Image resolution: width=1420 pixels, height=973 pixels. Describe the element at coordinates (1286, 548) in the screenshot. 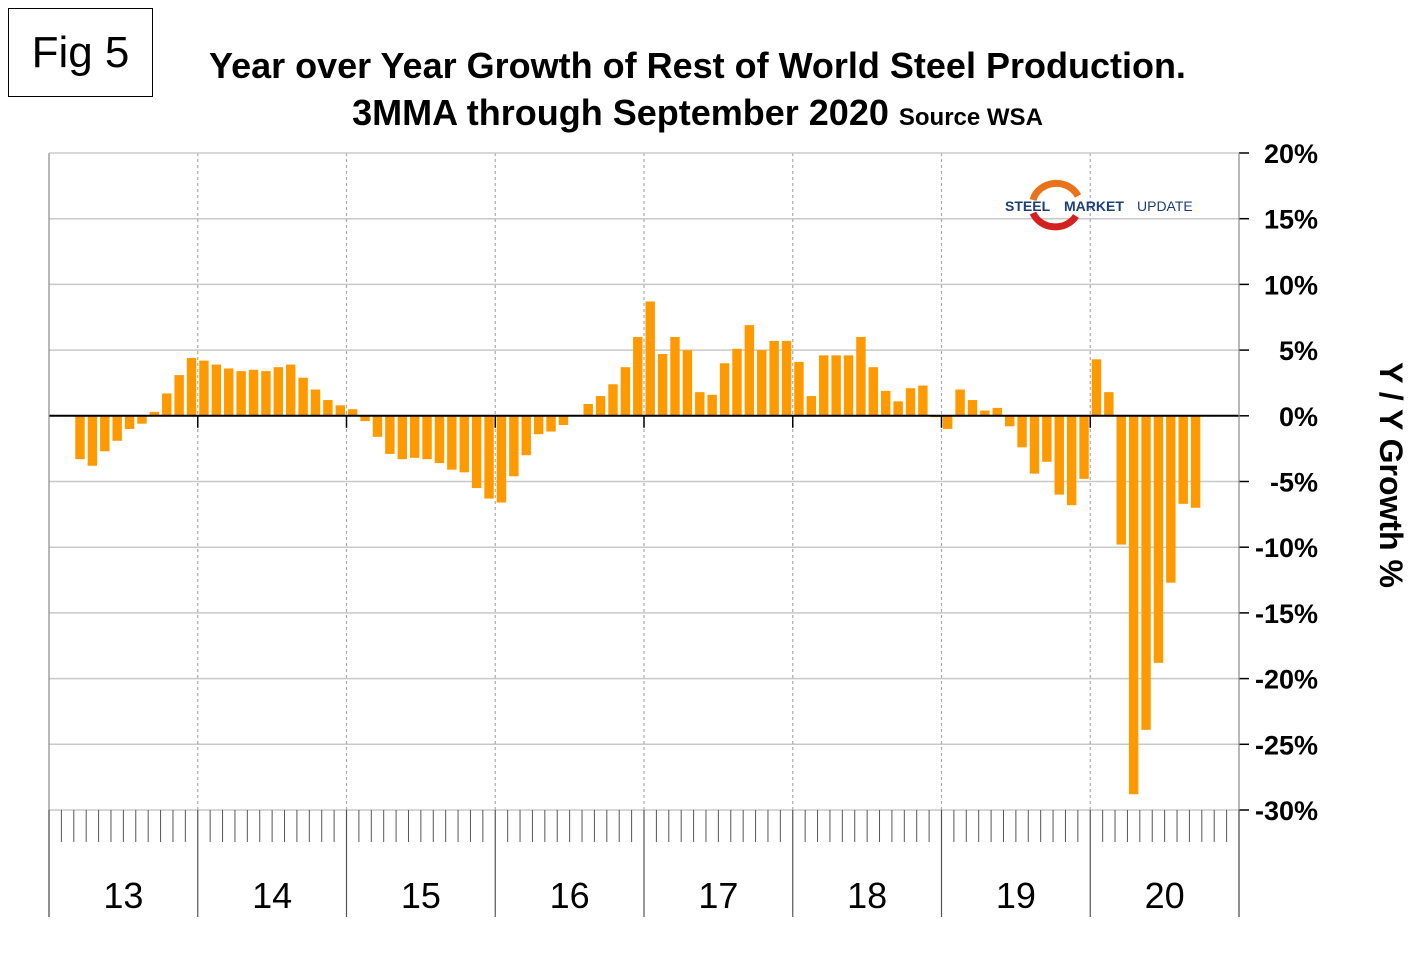

I see `y-tick-label: -10%` at that location.